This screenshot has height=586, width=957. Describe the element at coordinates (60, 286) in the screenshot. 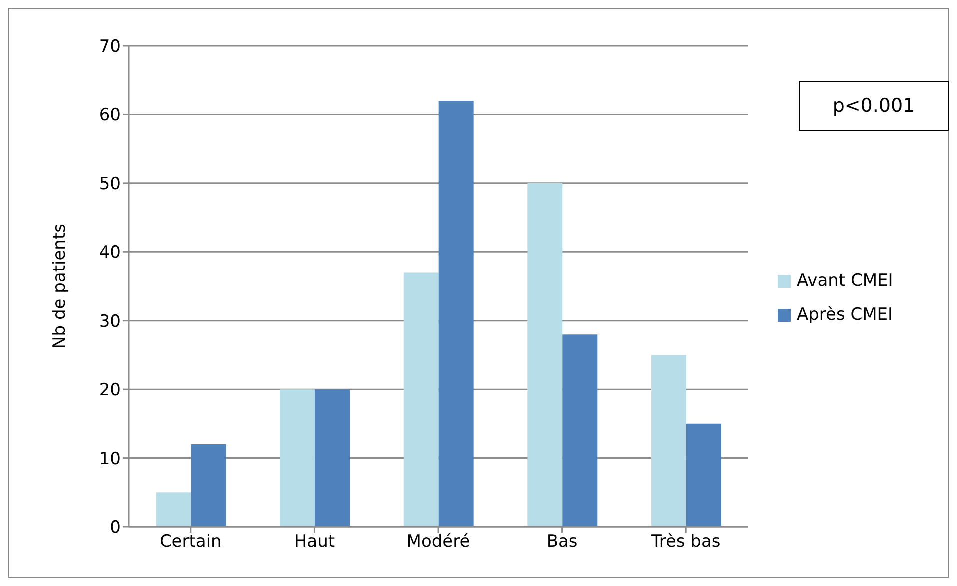

I see `y-axis-title: Nb de patients` at that location.